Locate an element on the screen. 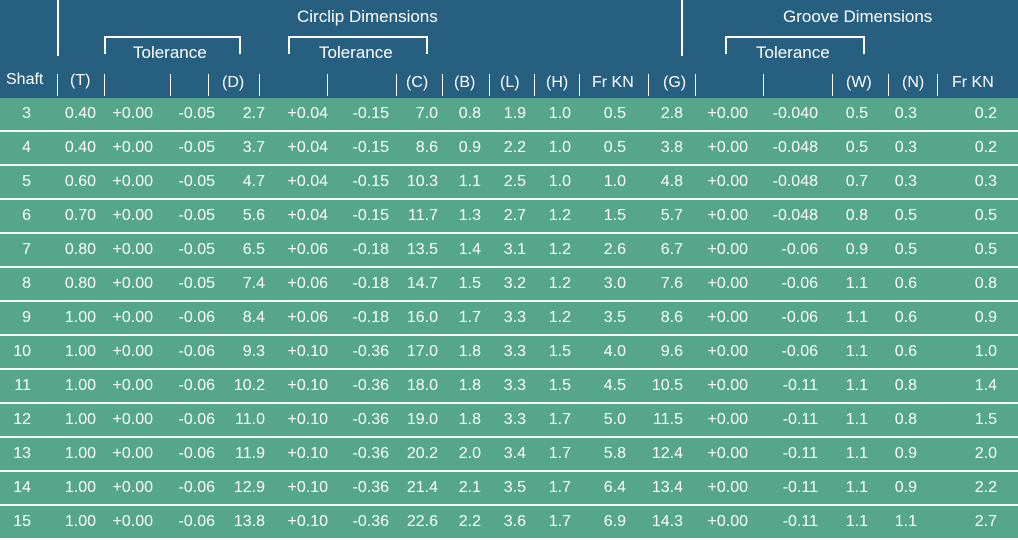 Image resolution: width=1018 pixels, height=540 pixels. cell-g: 9.6 is located at coordinates (671, 351).